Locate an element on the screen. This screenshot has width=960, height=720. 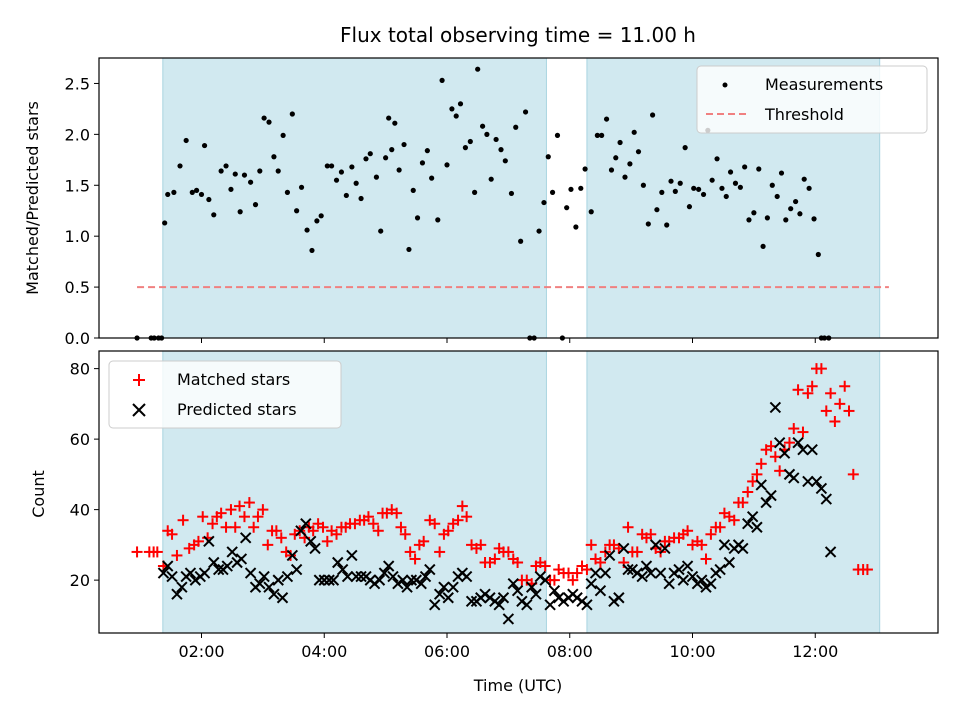
bottom-y-axis-label: Count is located at coordinates (38, 494).